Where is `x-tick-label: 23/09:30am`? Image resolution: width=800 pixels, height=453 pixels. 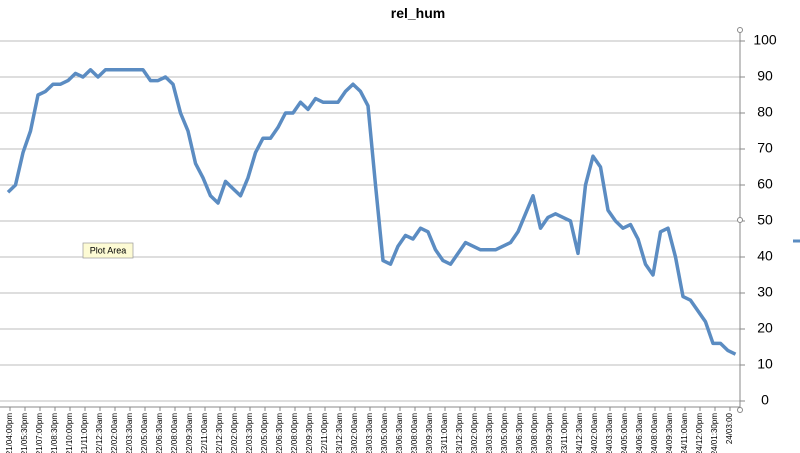
x-tick-label: 23/09:30am is located at coordinates (429, 433).